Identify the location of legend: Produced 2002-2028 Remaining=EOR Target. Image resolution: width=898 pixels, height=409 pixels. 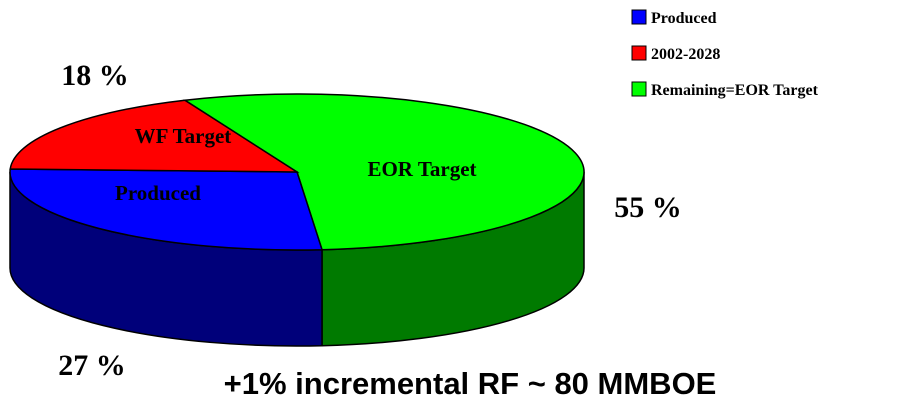
(725, 54).